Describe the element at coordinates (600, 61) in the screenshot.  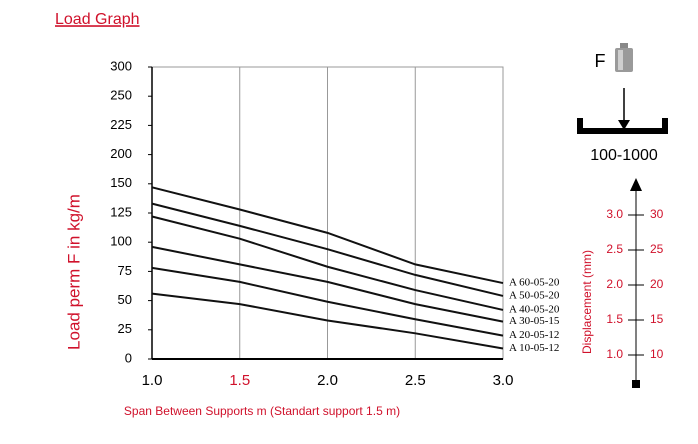
I see `force-label: F` at that location.